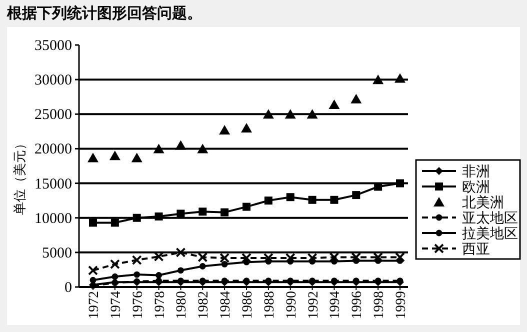 Image resolution: width=527 pixels, height=332 pixels. What do you see at coordinates (336, 305) in the screenshot?
I see `x-tick-label: 1994` at bounding box center [336, 305].